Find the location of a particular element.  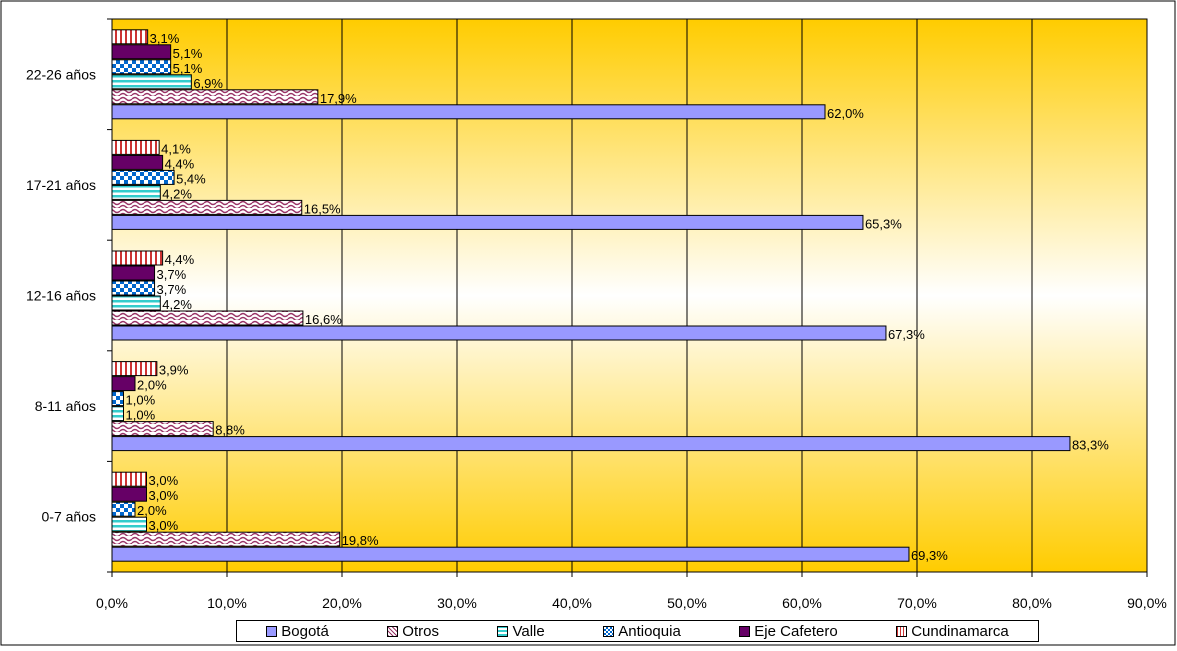

legend-label: Eje Cafetero is located at coordinates (796, 631).